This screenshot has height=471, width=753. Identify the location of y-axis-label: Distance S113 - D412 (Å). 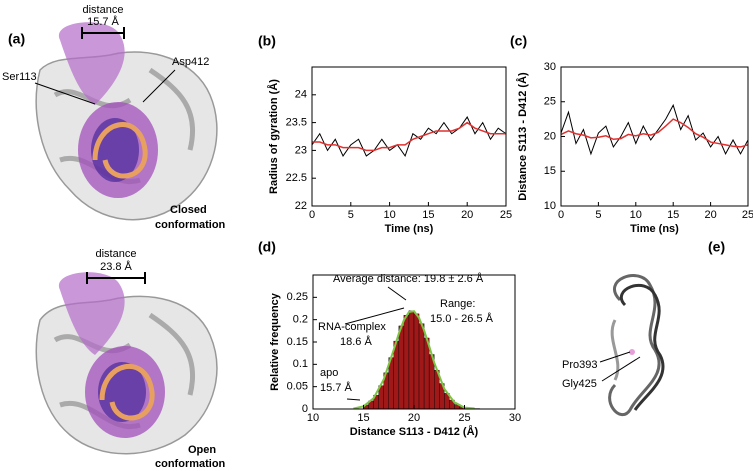
(522, 136).